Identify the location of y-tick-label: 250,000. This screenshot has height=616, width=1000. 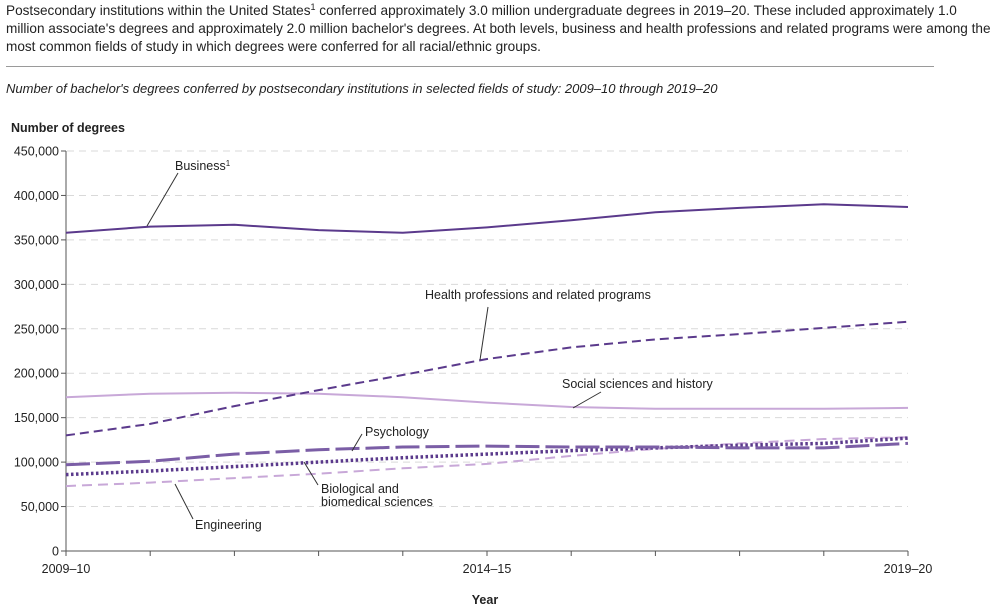
(36, 329).